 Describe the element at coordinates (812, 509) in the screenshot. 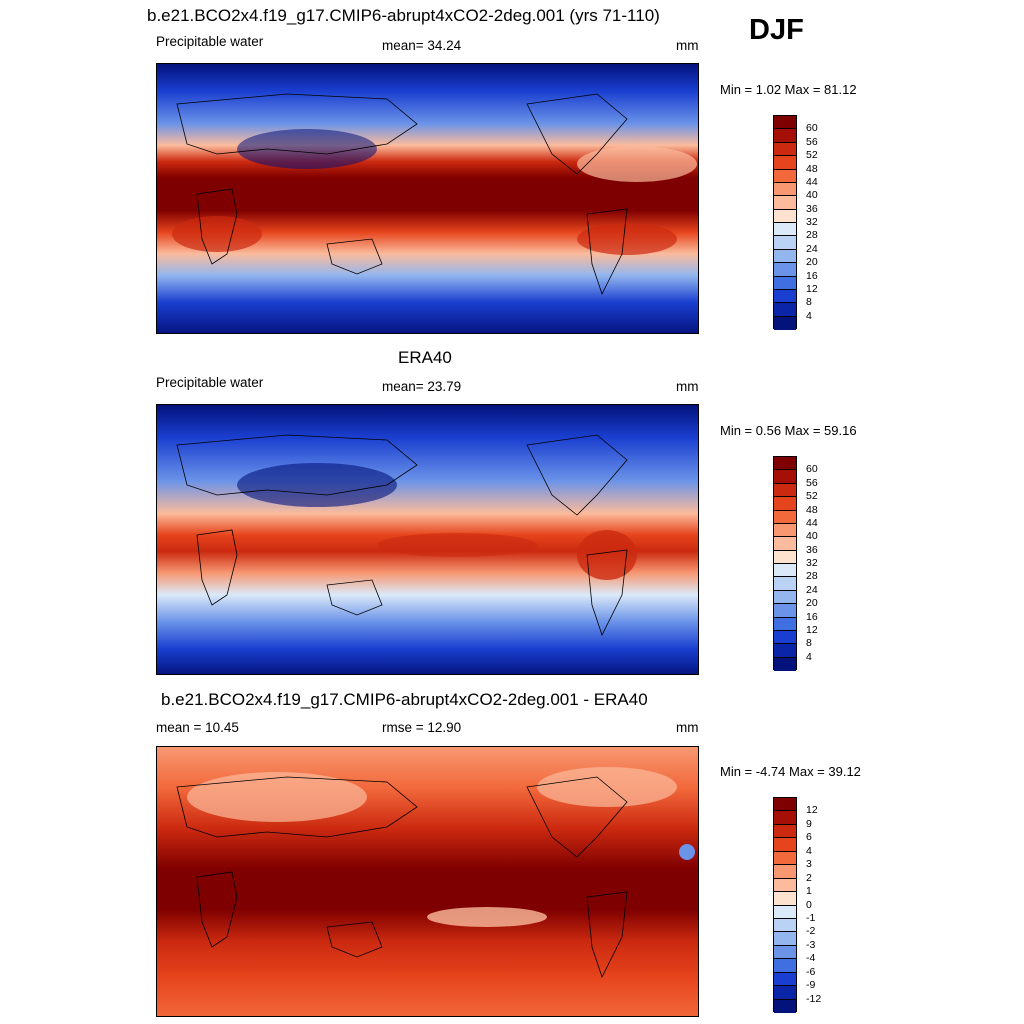

I see `colorbar-2-tick-label: 48` at that location.